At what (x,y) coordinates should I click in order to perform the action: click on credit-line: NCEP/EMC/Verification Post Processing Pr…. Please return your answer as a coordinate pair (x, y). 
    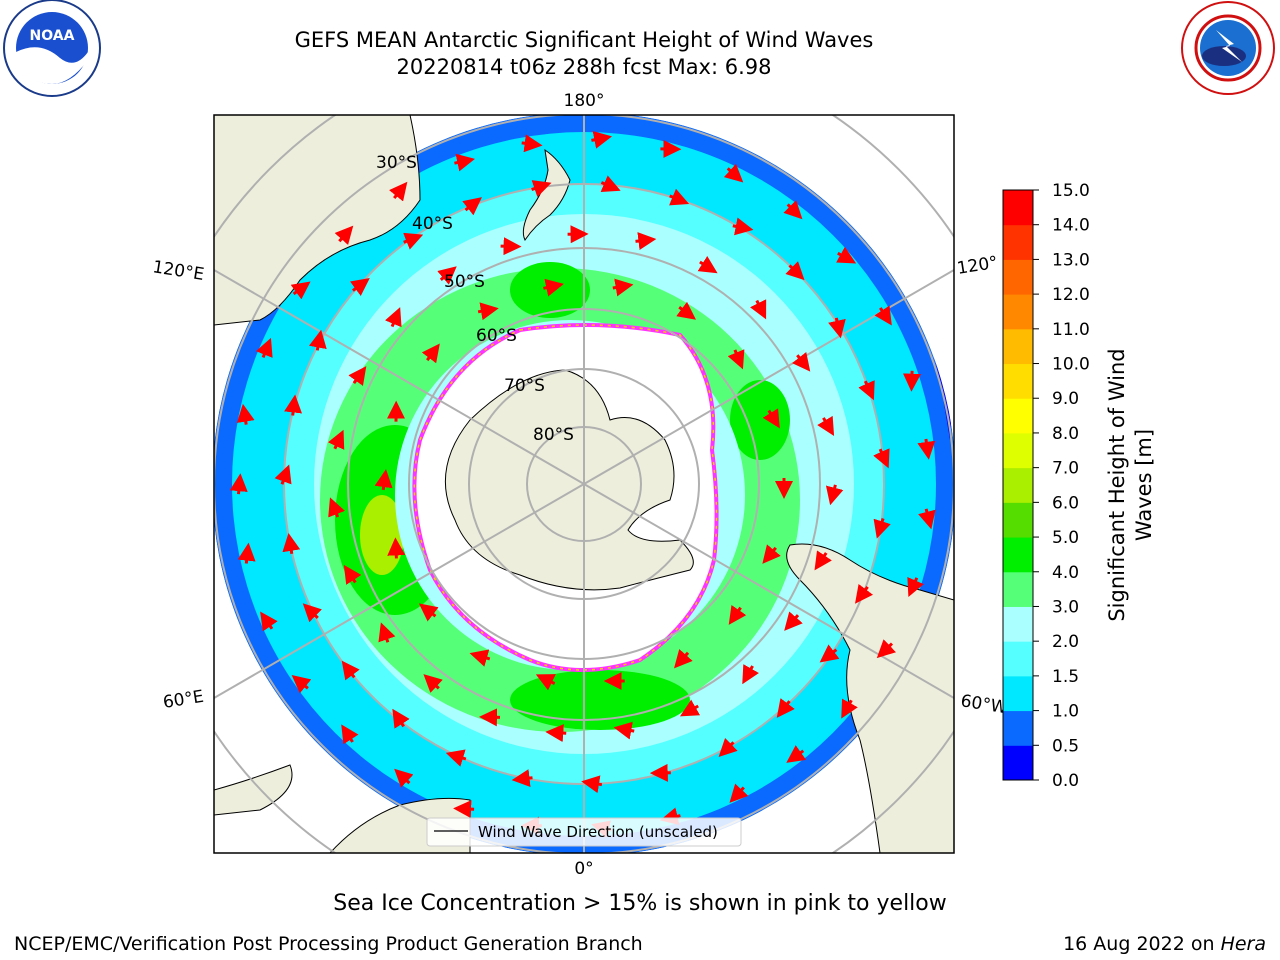
    Looking at the image, I should click on (328, 944).